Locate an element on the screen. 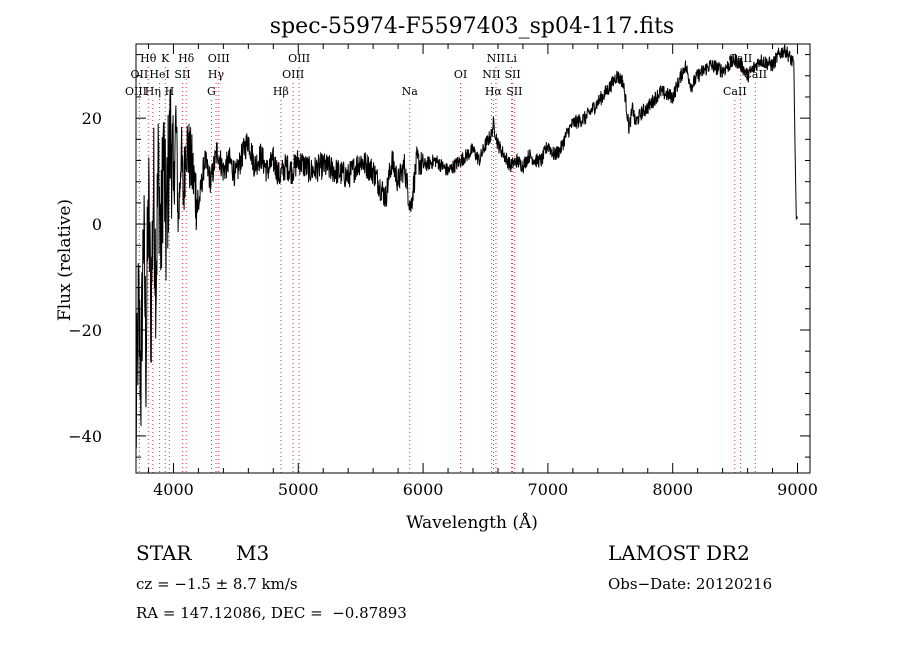  marker-label: Hβ is located at coordinates (281, 91).